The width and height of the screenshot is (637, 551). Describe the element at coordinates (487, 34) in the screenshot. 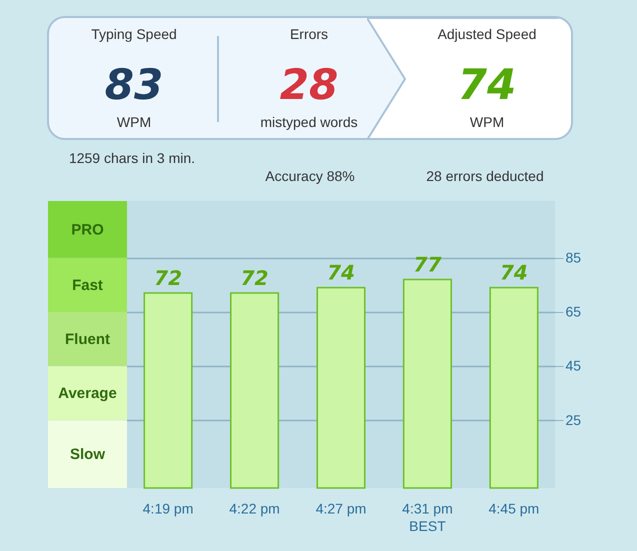

I see `text: Adjusted Speed` at that location.